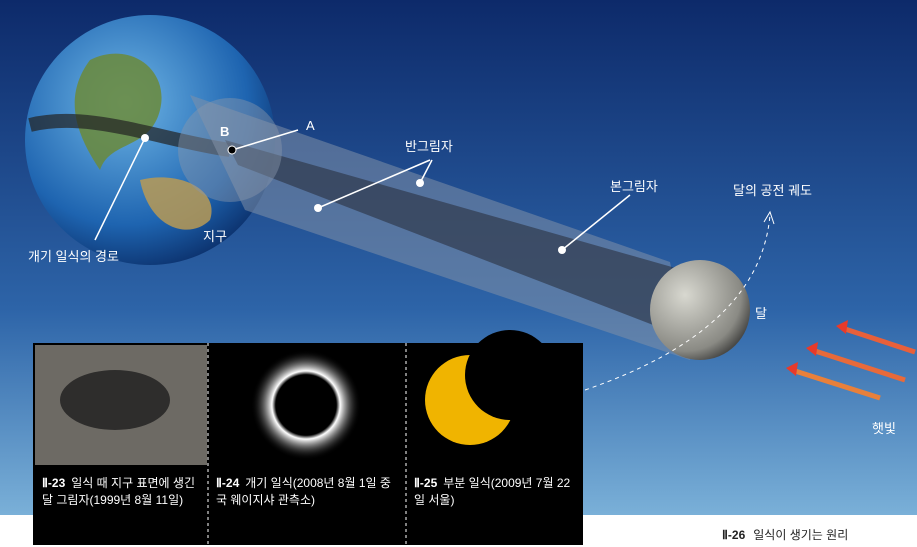  What do you see at coordinates (353, 194) in the screenshot?
I see `pointer-dots` at bounding box center [353, 194].